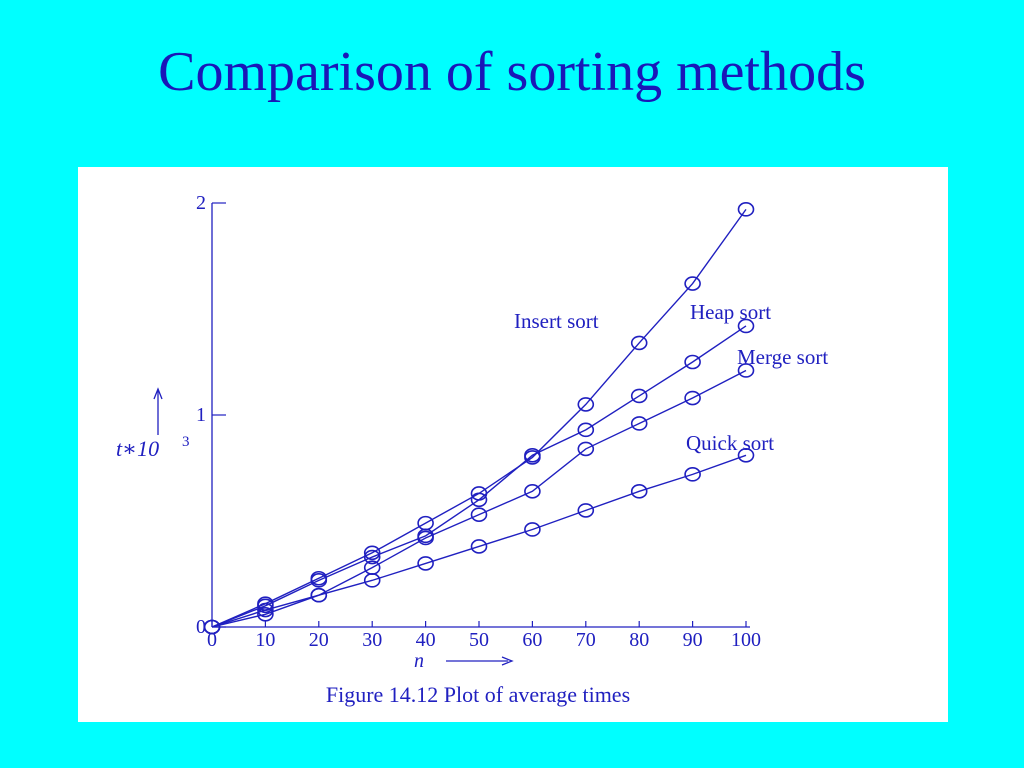  Describe the element at coordinates (201, 203) in the screenshot. I see `y-tick-label-2: 2` at that location.